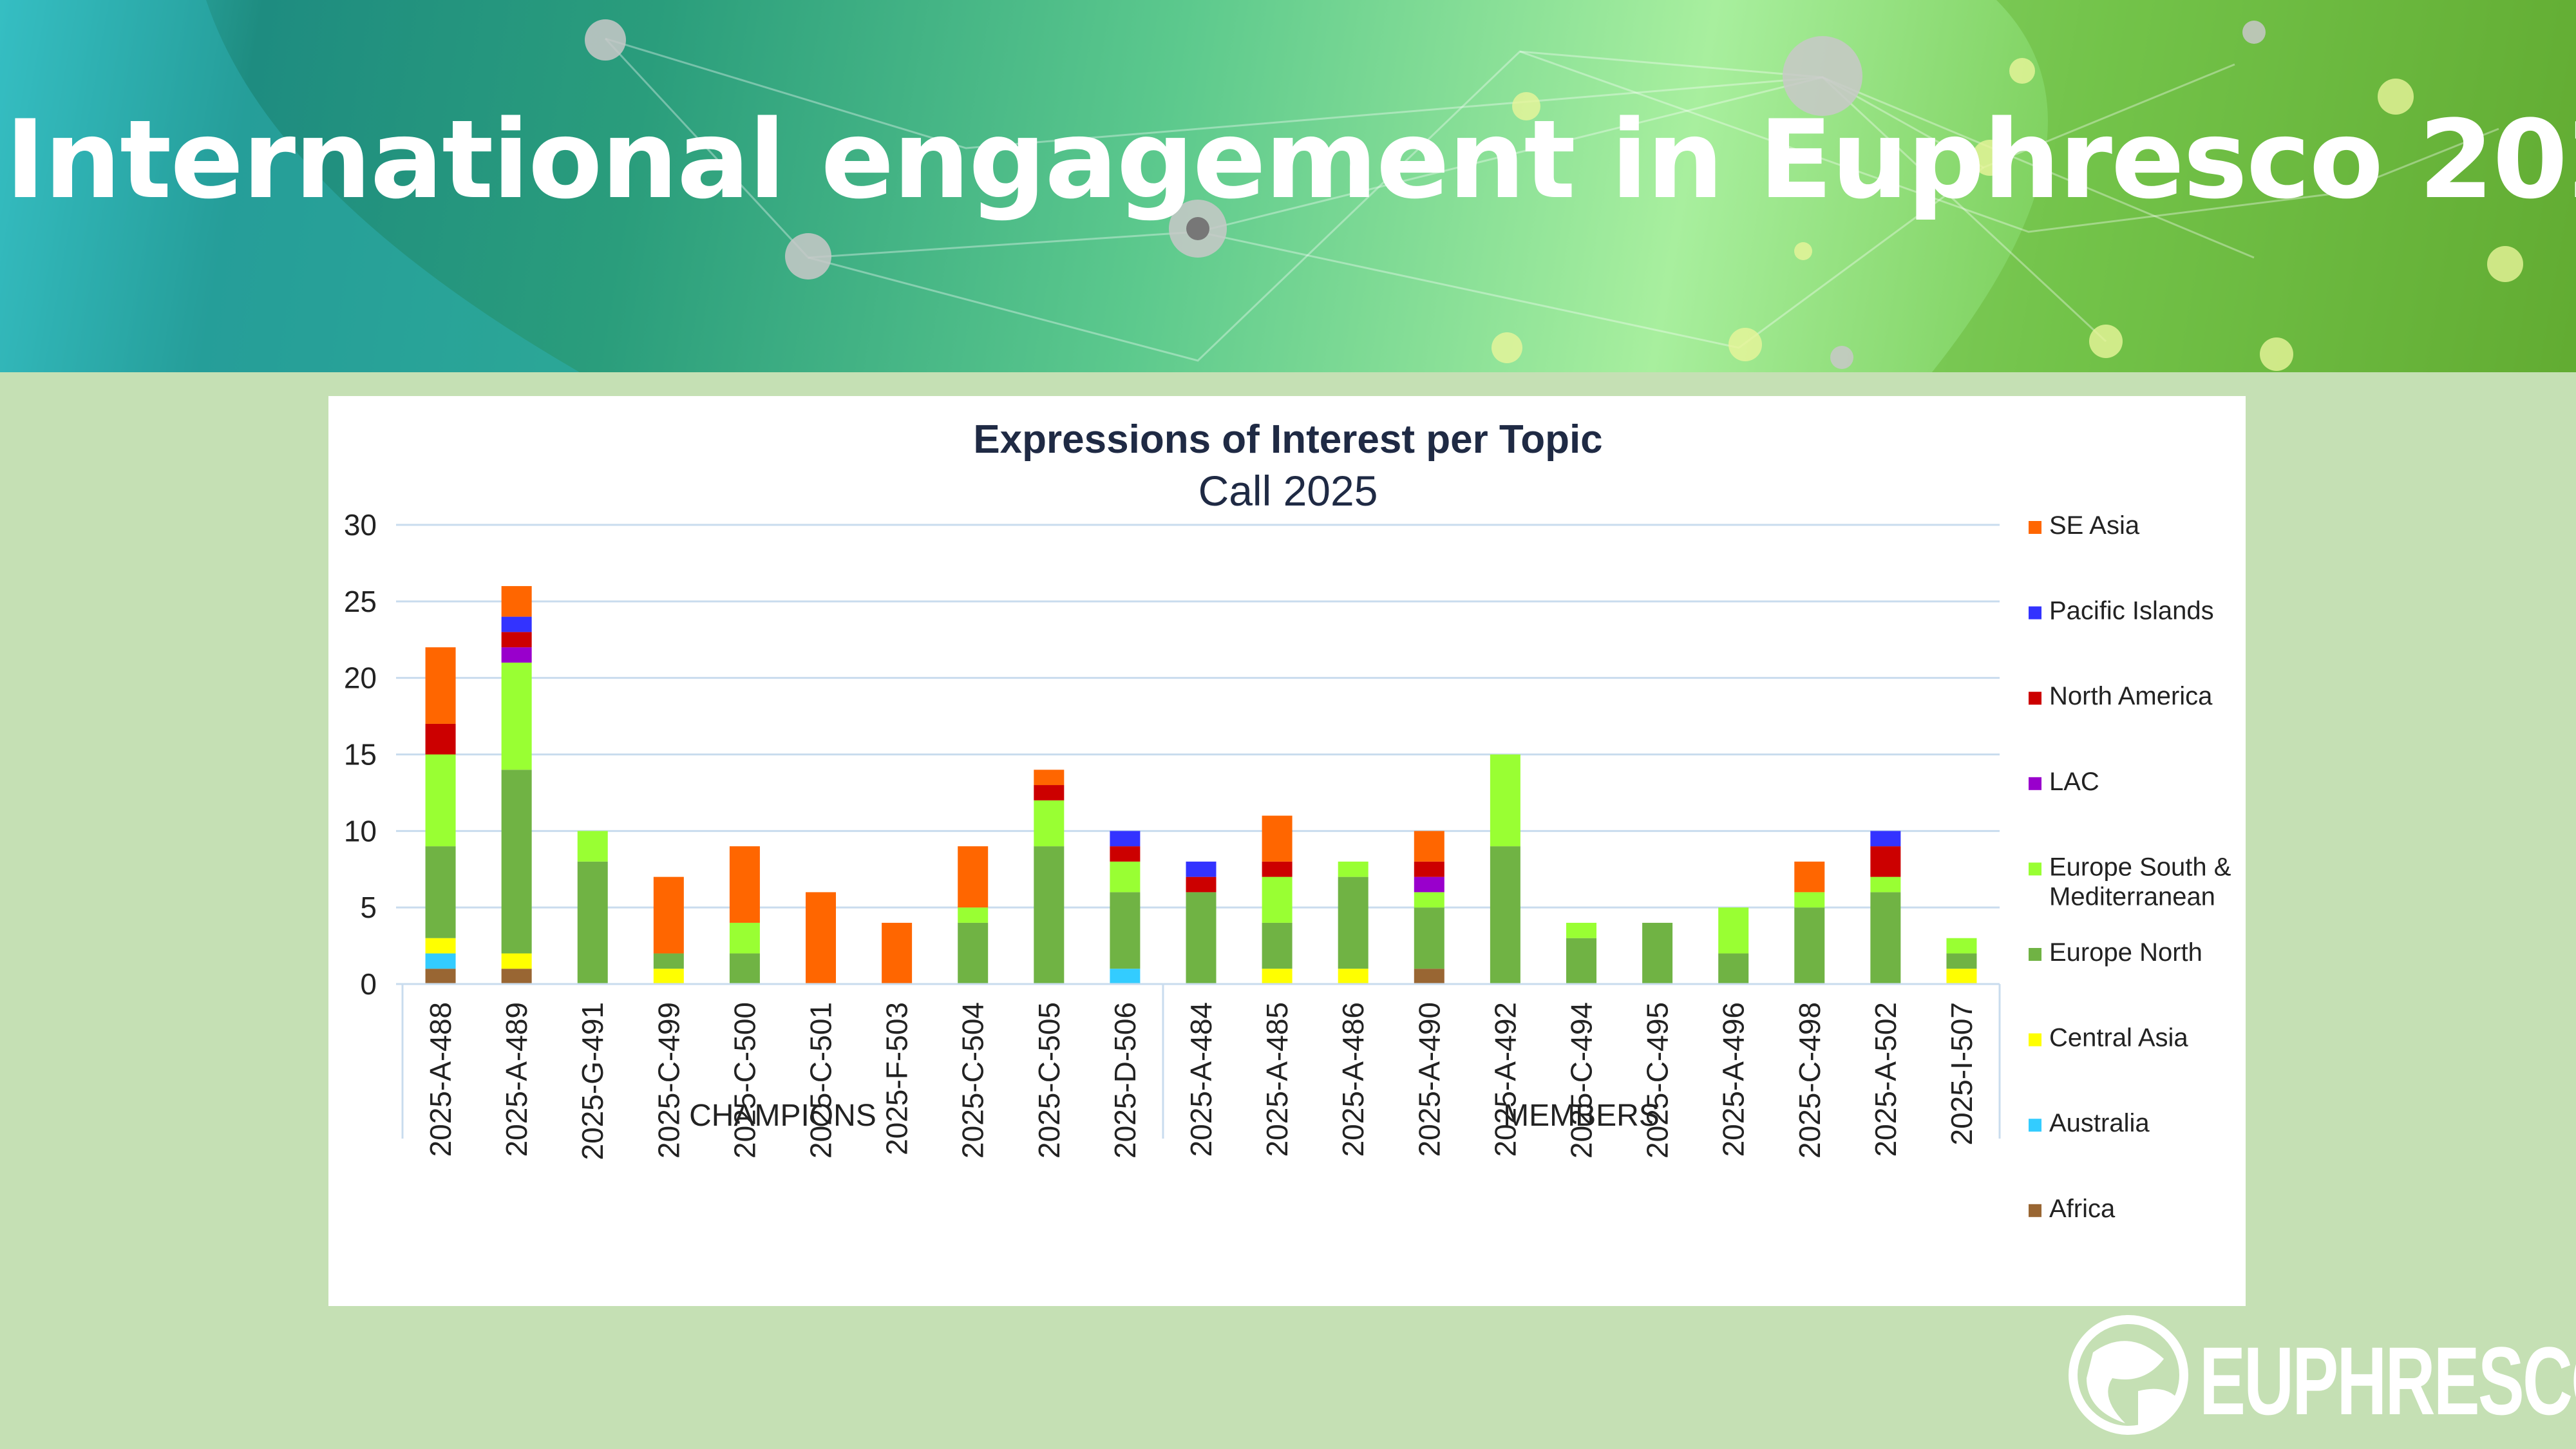 The width and height of the screenshot is (2576, 1449). I want to click on x-tick-label: 2025-C-501, so click(821, 1080).